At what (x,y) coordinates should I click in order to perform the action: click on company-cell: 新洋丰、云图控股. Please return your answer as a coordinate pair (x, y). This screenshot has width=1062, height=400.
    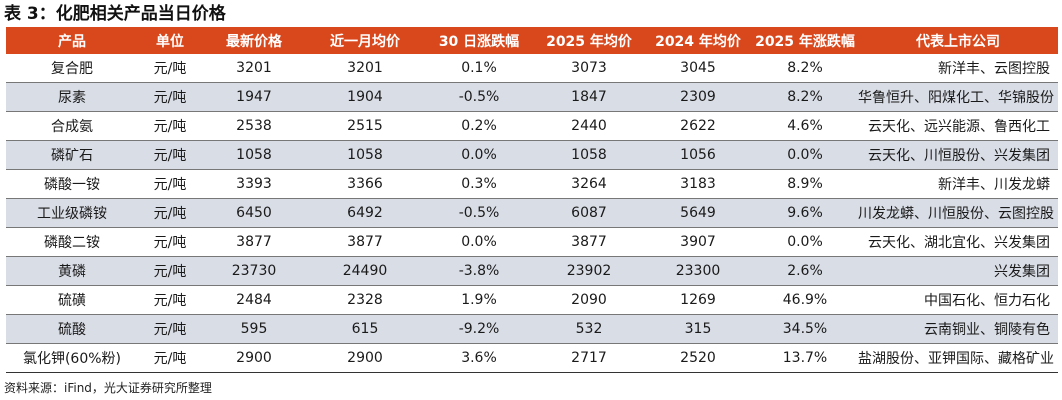
    Looking at the image, I should click on (958, 68).